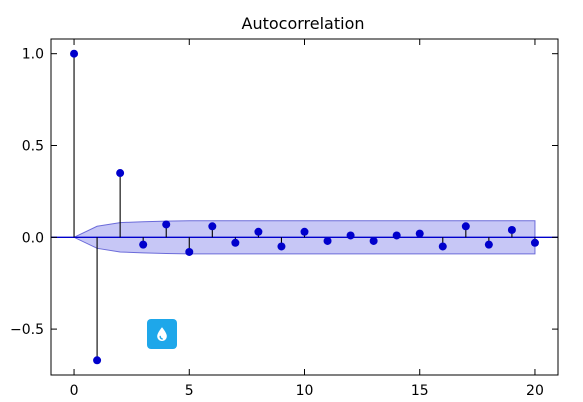 This screenshot has width=583, height=402. Describe the element at coordinates (33, 55) in the screenshot. I see `y-tick-label: 1.0` at that location.